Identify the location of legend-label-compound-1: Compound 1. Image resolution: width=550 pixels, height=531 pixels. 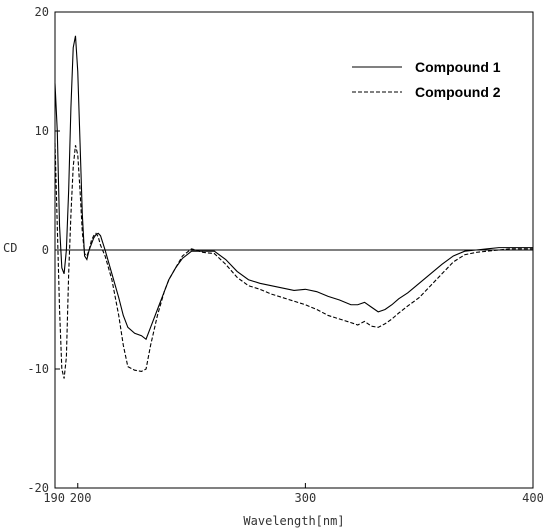
(458, 67).